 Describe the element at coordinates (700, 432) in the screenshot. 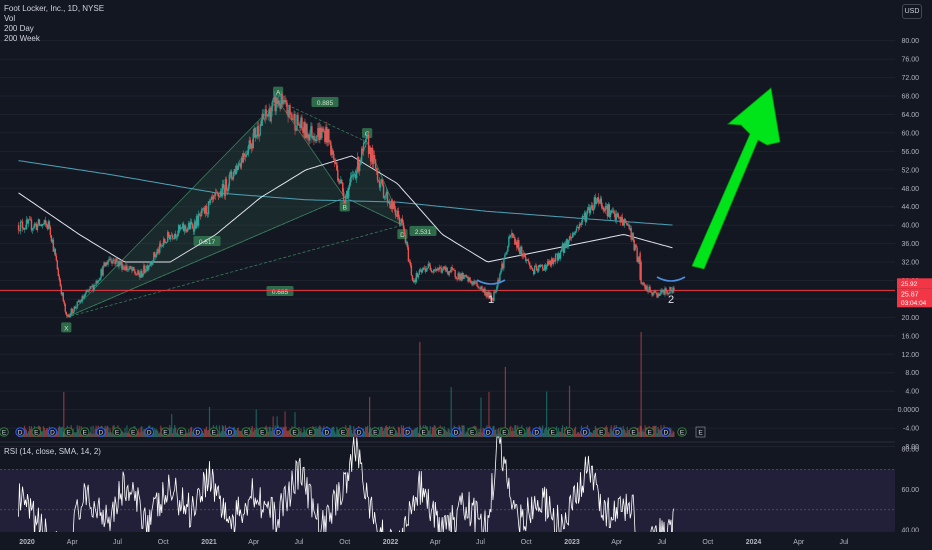

I see `upcoming-earnings-marker: E` at that location.